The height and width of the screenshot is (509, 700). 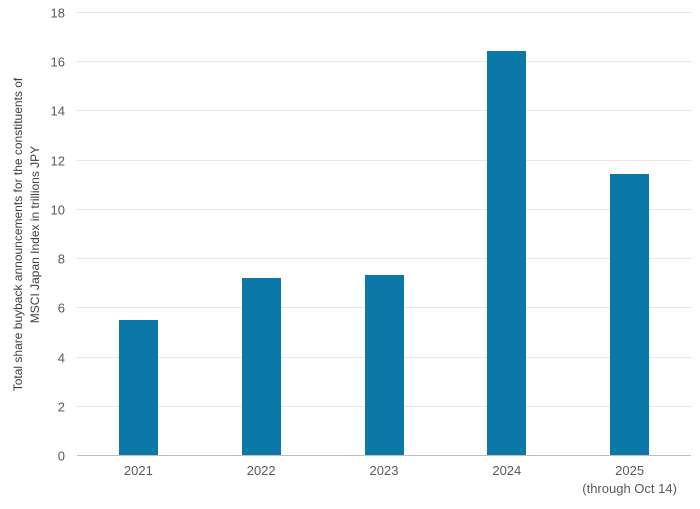 I want to click on x-tick-label-2022: 2022, so click(x=261, y=471).